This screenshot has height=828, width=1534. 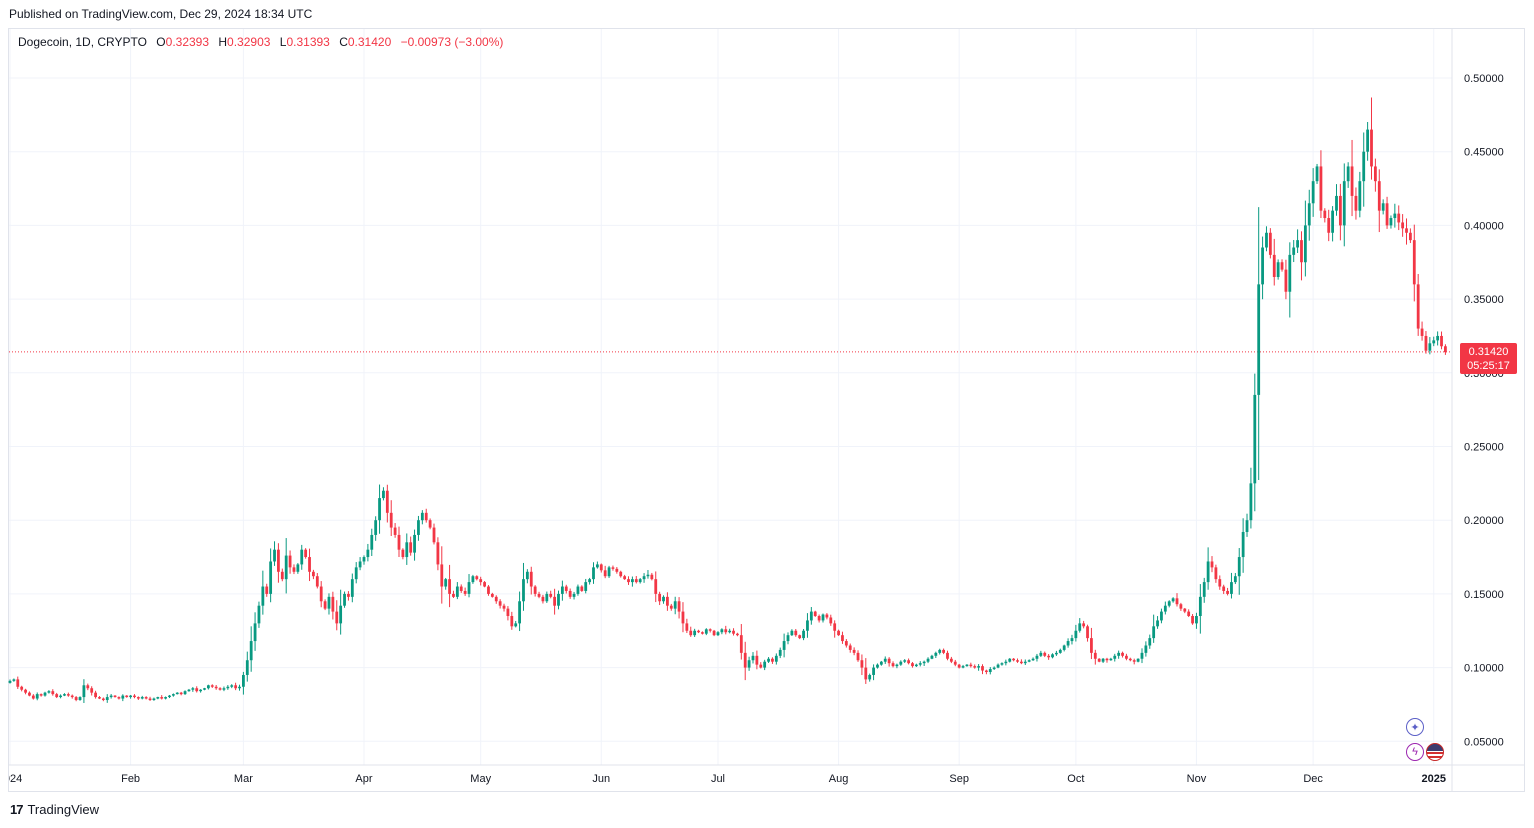 I want to click on tradingview-logo: 17 TradingView, so click(x=54, y=809).